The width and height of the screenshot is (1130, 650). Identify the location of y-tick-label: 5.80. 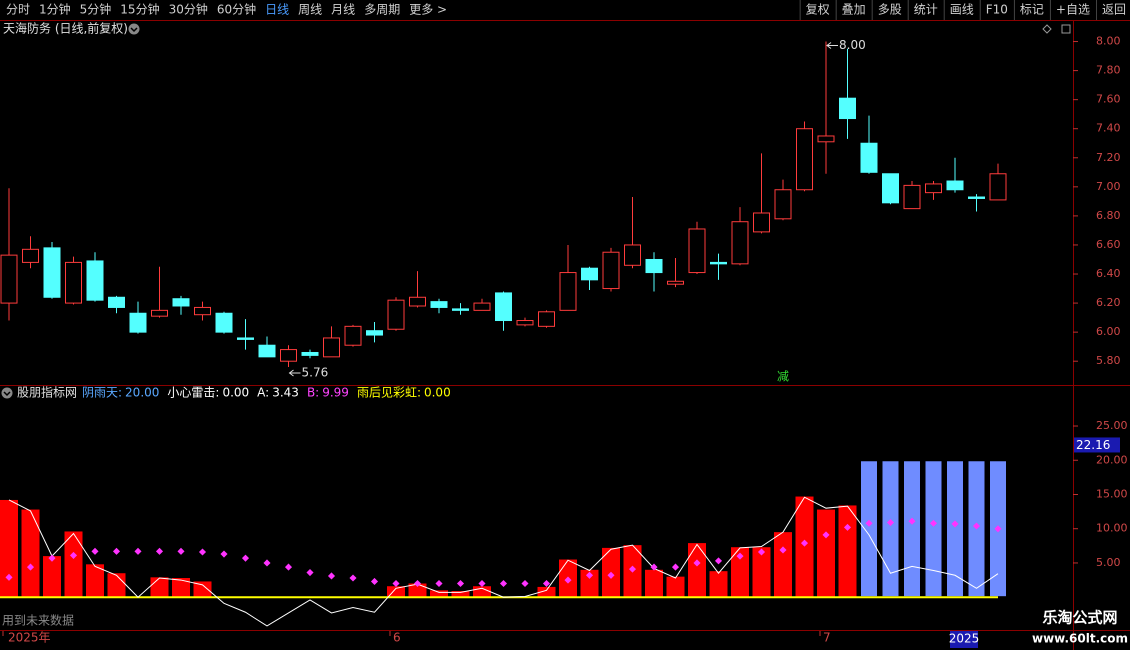
(1108, 360).